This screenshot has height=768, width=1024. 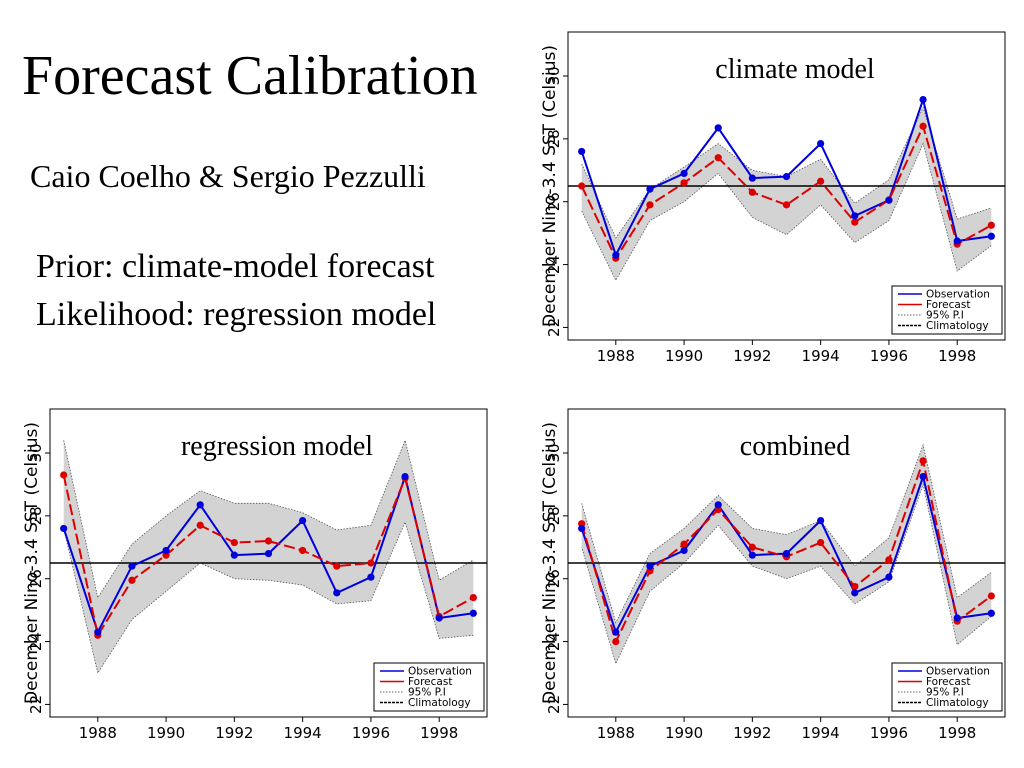 What do you see at coordinates (277, 446) in the screenshot?
I see `panel-title: regression model` at bounding box center [277, 446].